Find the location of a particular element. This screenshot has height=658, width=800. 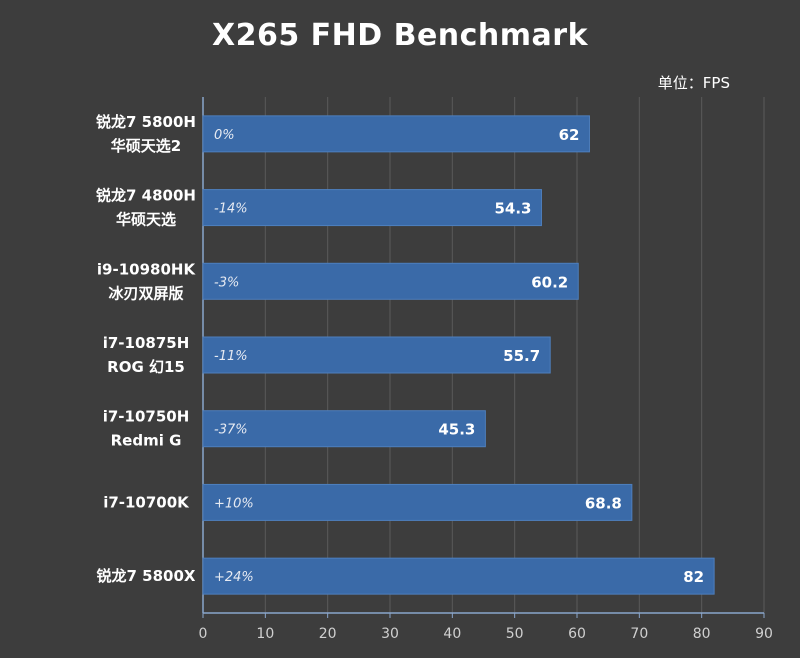

x-tick-label-0: 0 is located at coordinates (203, 634).